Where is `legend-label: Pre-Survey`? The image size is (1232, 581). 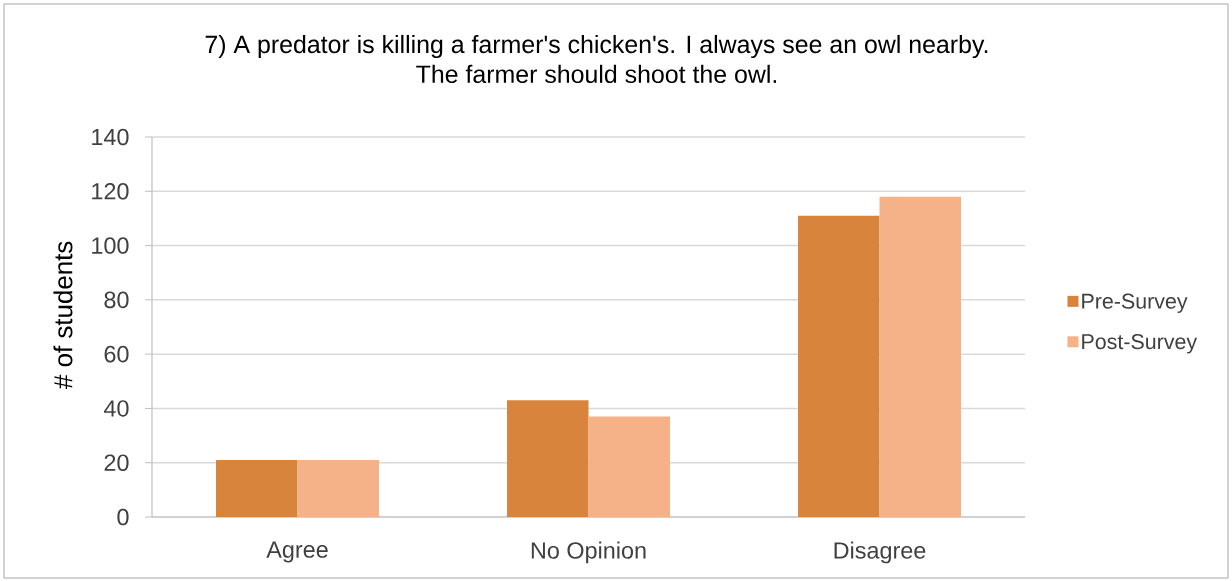
legend-label: Pre-Survey is located at coordinates (1135, 303).